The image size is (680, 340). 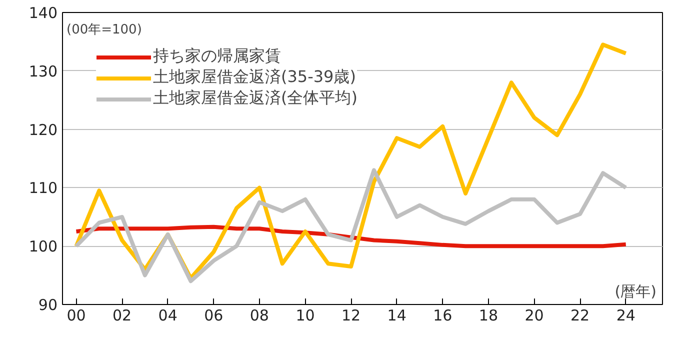 I want to click on y-tick-label: 110, so click(x=43, y=188).